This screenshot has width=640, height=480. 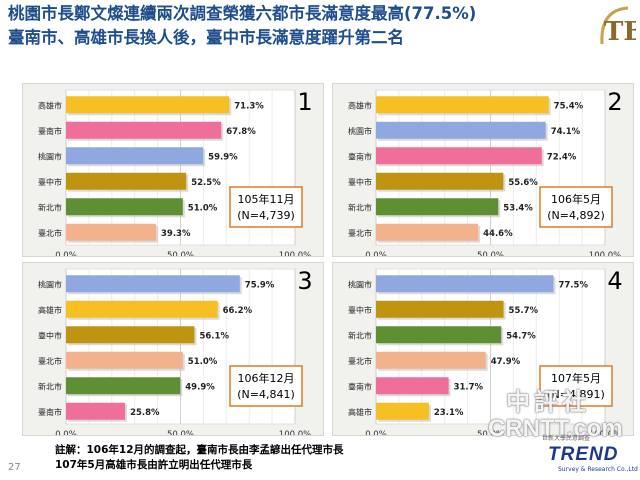 What do you see at coordinates (238, 311) in the screenshot?
I see `value-label: 66.2%` at bounding box center [238, 311].